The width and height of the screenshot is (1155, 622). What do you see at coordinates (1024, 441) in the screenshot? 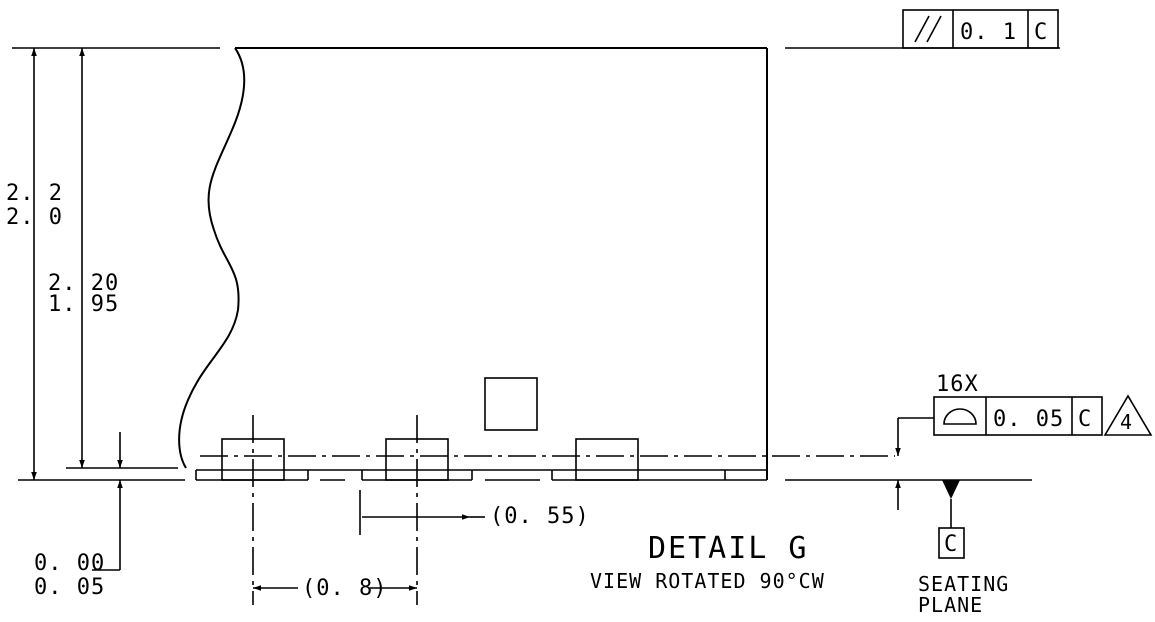
I see `profile-control-frame: 16X 0. 05 C 4` at bounding box center [1024, 441].